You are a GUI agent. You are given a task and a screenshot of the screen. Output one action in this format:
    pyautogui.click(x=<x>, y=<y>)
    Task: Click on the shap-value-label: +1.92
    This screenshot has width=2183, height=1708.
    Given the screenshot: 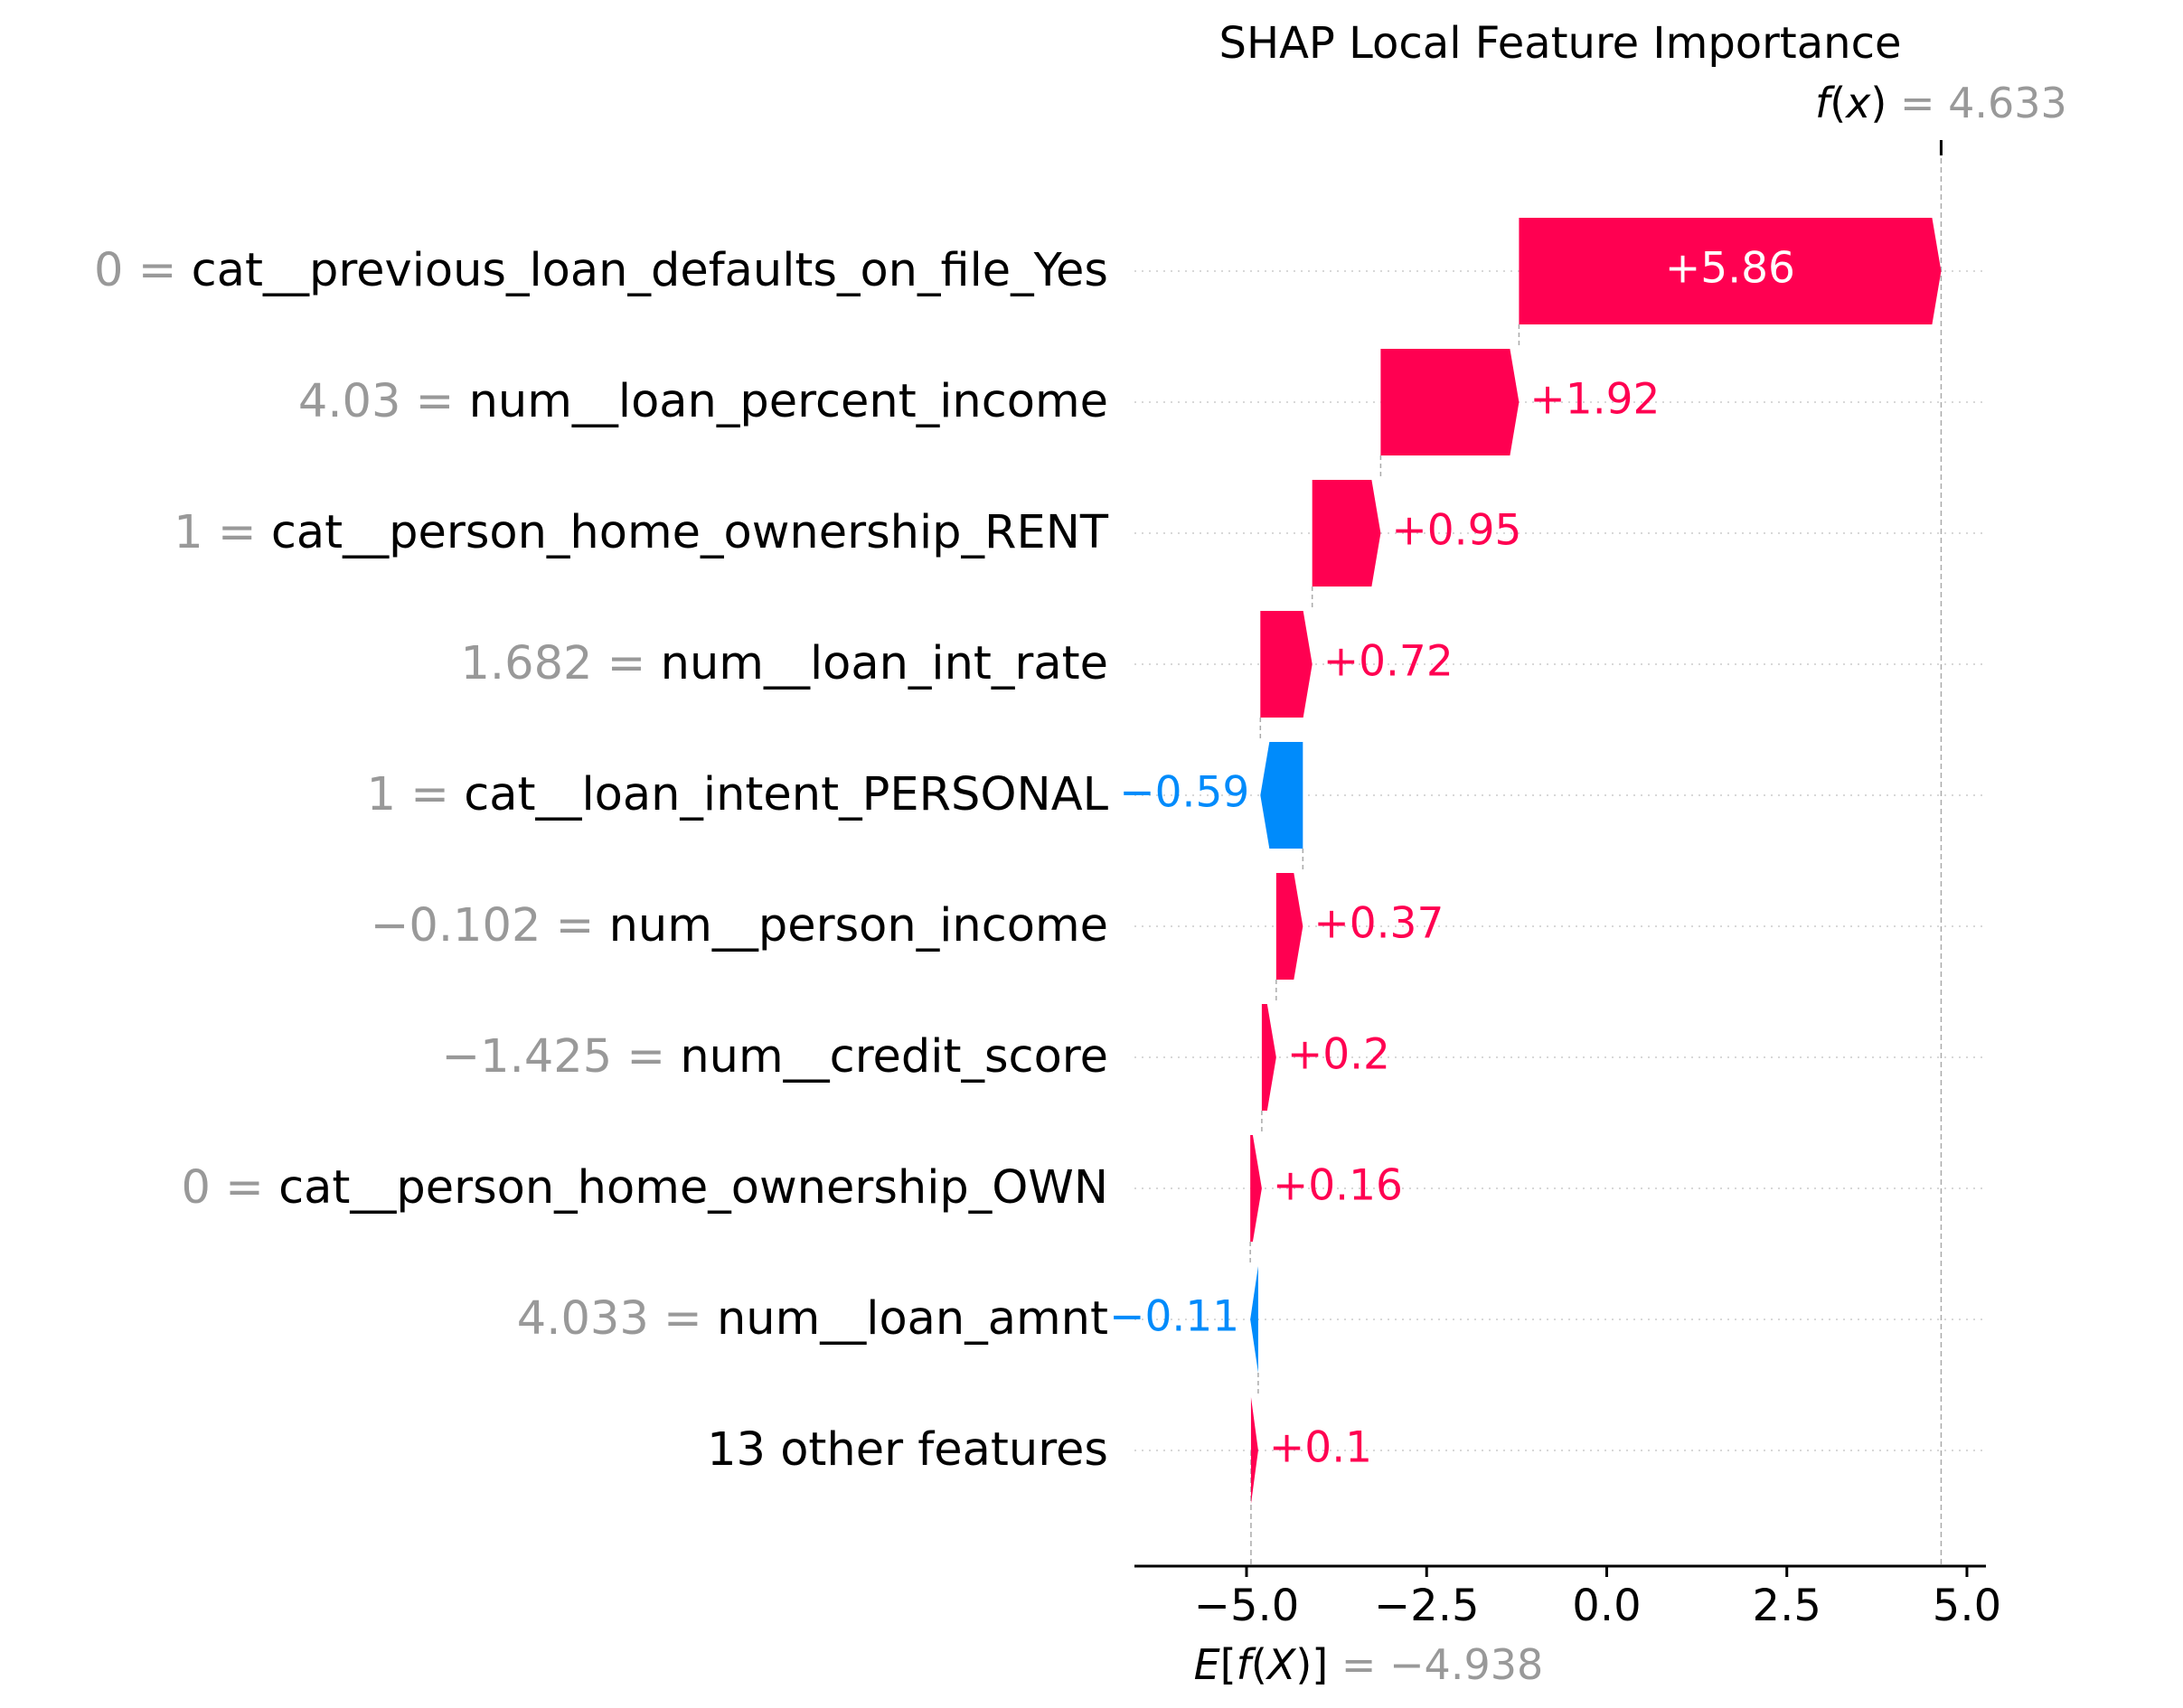 What is the action you would take?
    pyautogui.click(x=1594, y=400)
    